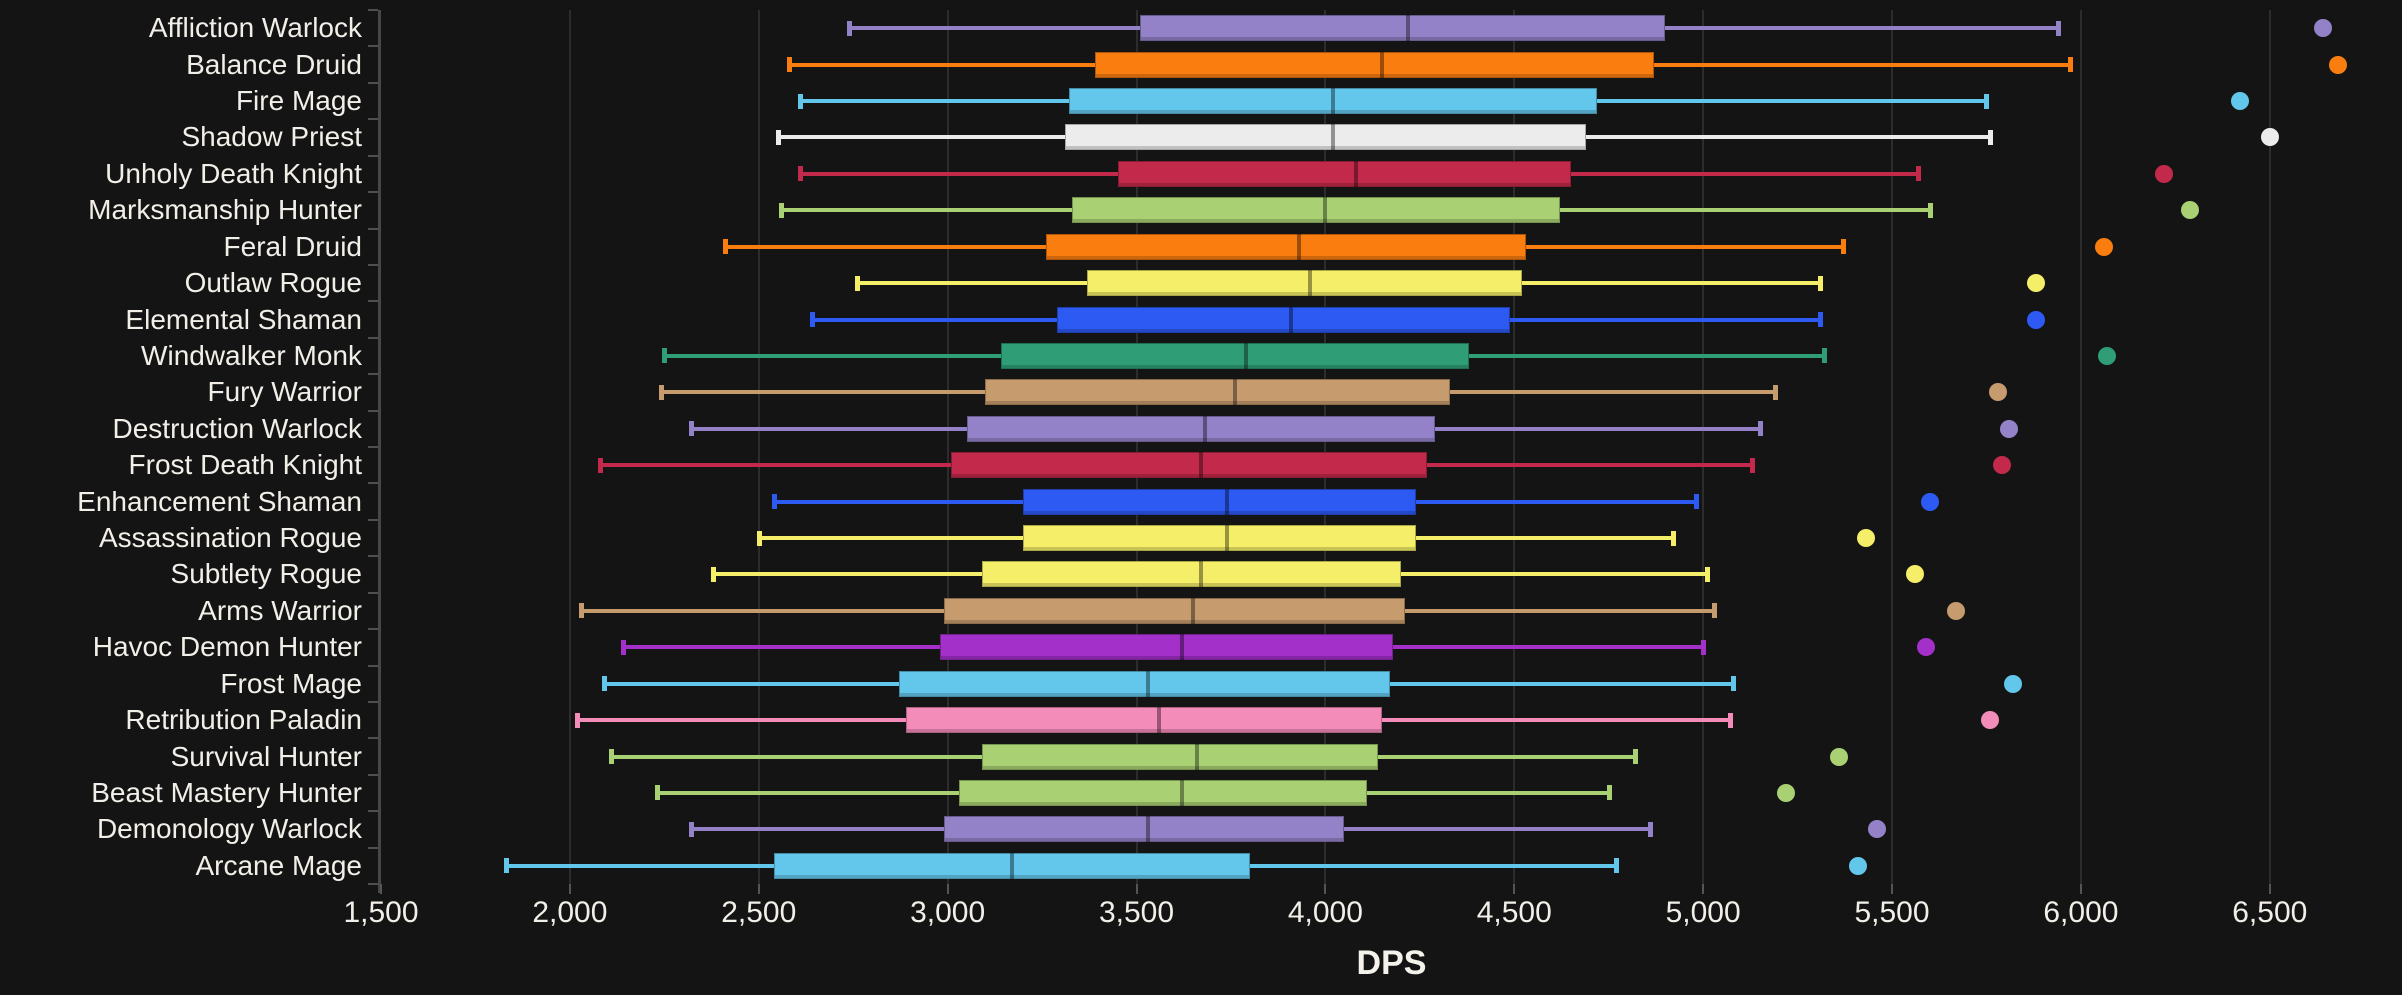 The image size is (2402, 995). What do you see at coordinates (266, 574) in the screenshot?
I see `category-label: Subtlety Rogue` at bounding box center [266, 574].